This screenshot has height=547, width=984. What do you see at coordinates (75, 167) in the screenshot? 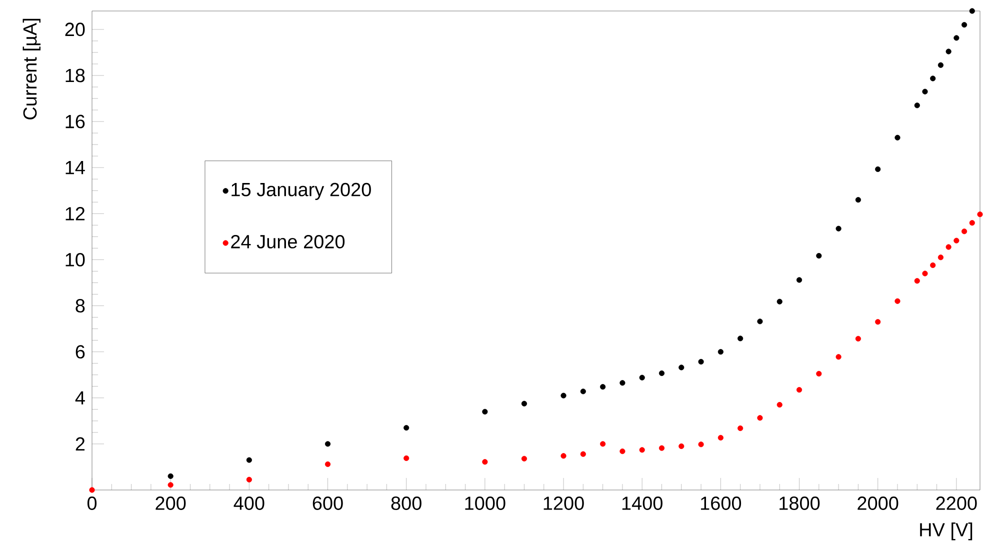
I see `y-tick-label: 14` at bounding box center [75, 167].